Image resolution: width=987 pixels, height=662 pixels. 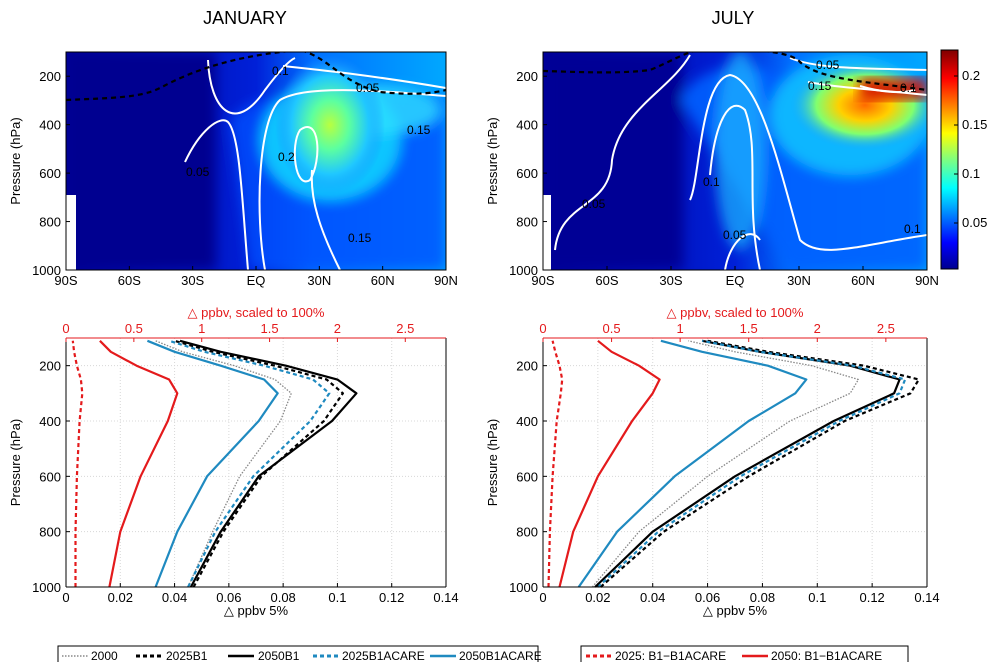 I want to click on top-xtick-label-red: 0.5, so click(x=134, y=328).